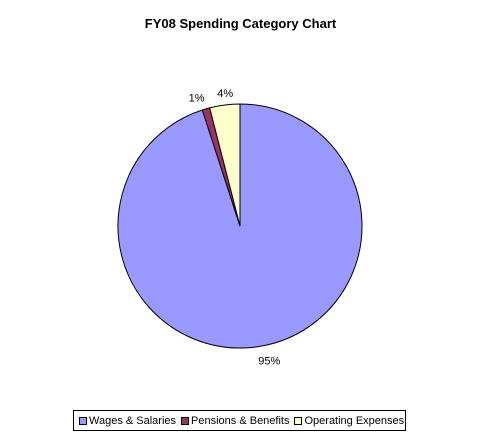  What do you see at coordinates (269, 361) in the screenshot?
I see `pie-percent-label-wages-salaries: 95%` at bounding box center [269, 361].